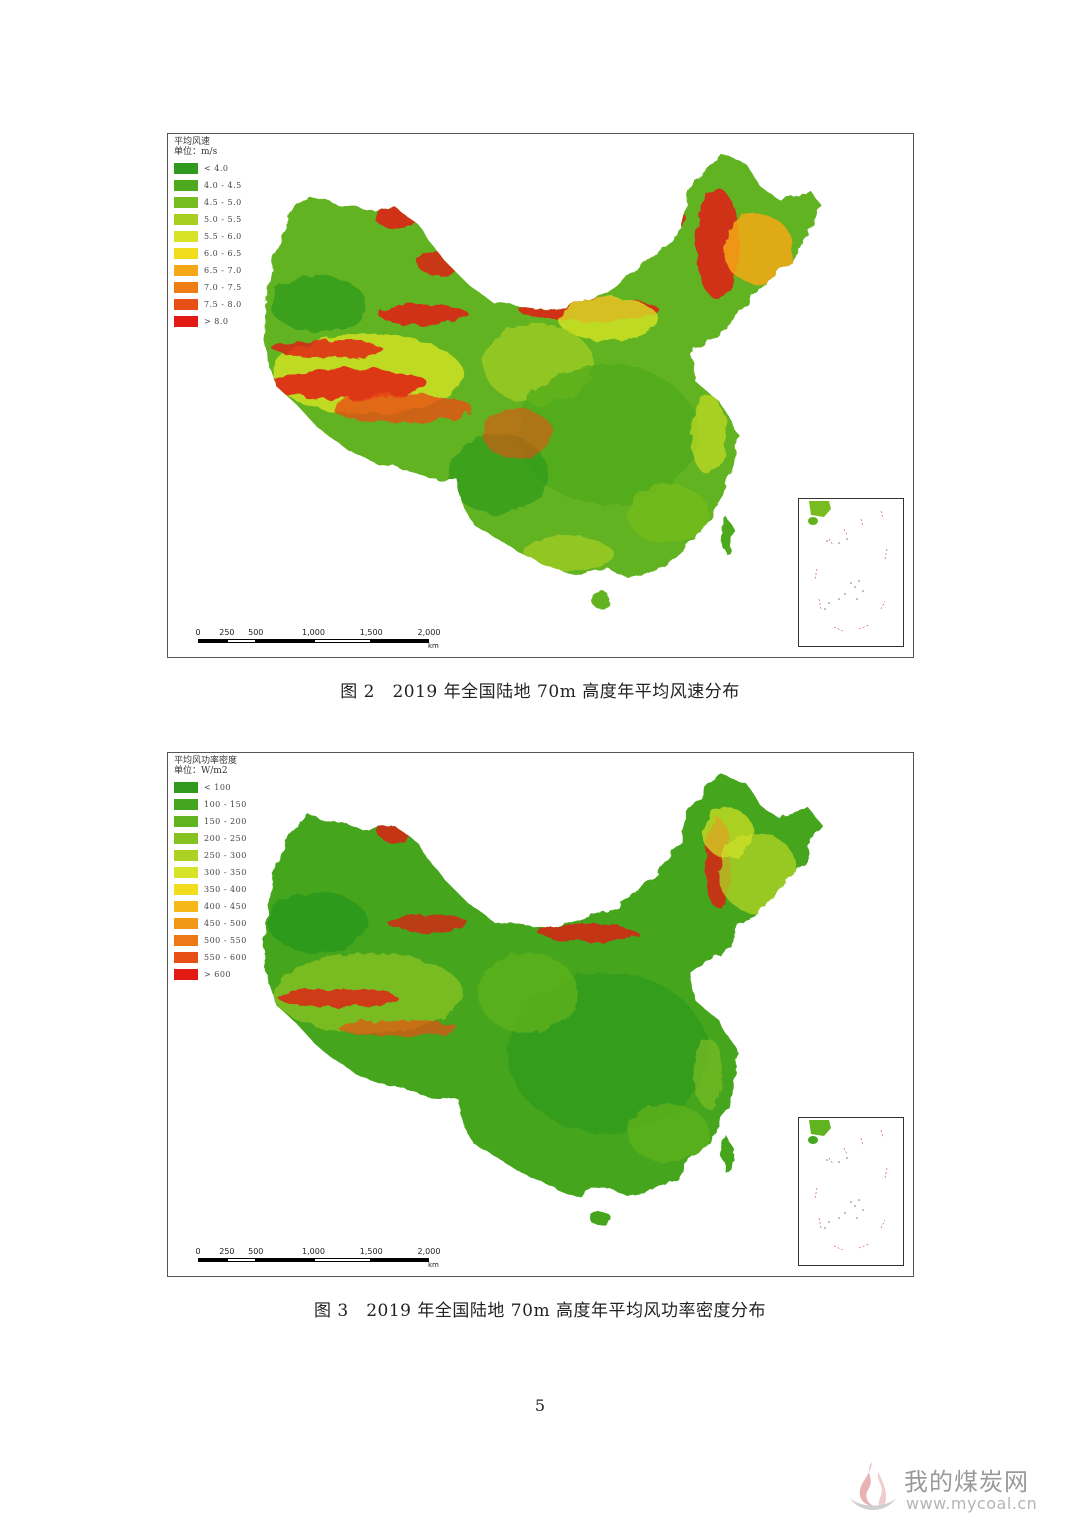 The width and height of the screenshot is (1080, 1526). I want to click on legend-label: > 8.0, so click(216, 321).